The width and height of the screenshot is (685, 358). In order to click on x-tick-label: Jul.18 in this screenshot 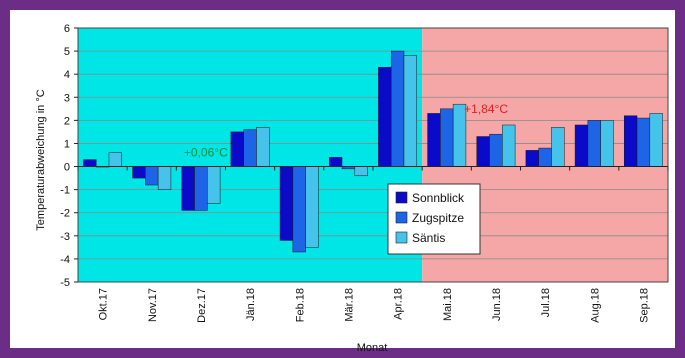, I will do `click(546, 302)`.